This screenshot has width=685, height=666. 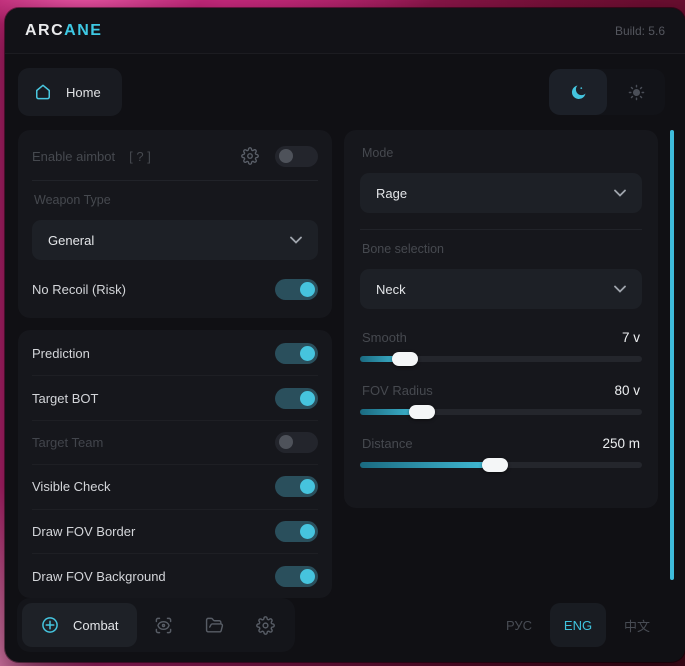 I want to click on smooth-value: 7 v, so click(x=630, y=337).